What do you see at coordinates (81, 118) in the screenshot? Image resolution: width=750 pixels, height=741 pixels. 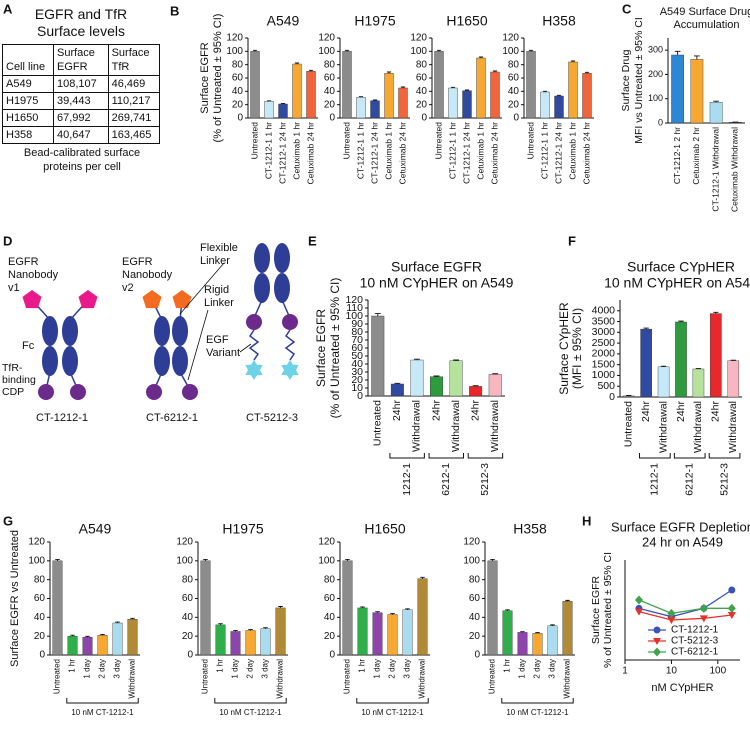 I see `cell: 67,992` at bounding box center [81, 118].